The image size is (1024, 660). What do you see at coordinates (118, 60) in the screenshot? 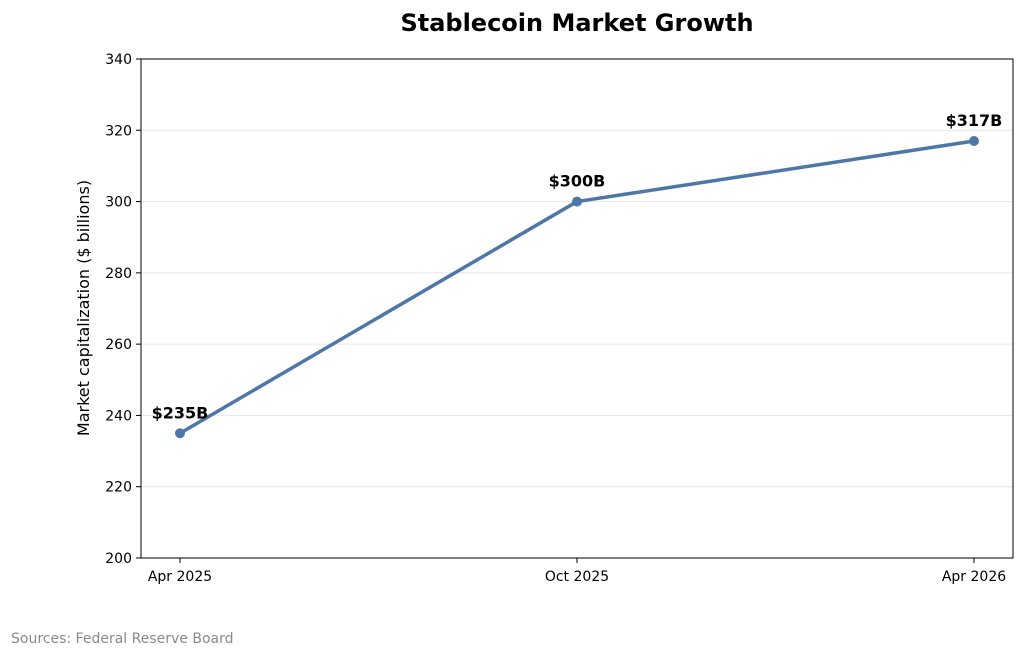
I see `y-tick-label: 340` at bounding box center [118, 60].